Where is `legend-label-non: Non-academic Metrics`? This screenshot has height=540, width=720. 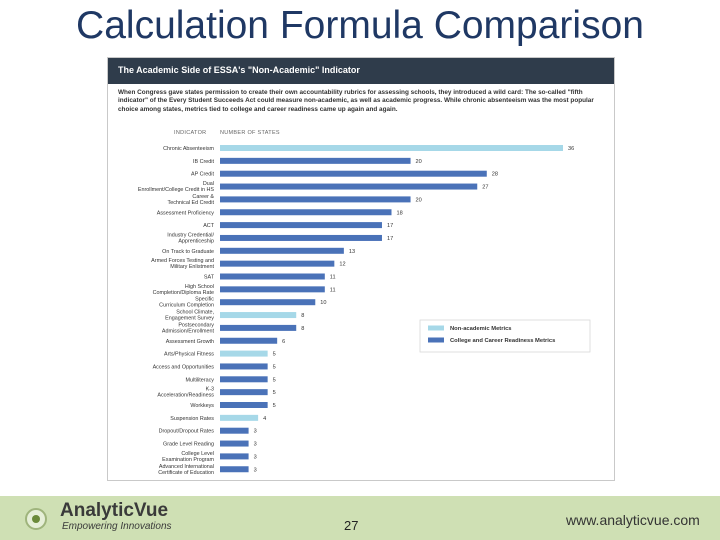
legend-label-non: Non-academic Metrics is located at coordinates (481, 329).